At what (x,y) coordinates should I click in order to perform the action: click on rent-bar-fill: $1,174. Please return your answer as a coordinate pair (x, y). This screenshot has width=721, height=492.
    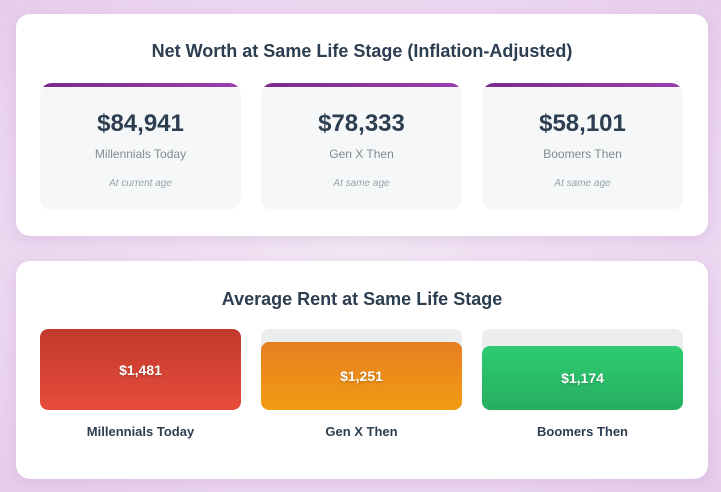
    Looking at the image, I should click on (582, 378).